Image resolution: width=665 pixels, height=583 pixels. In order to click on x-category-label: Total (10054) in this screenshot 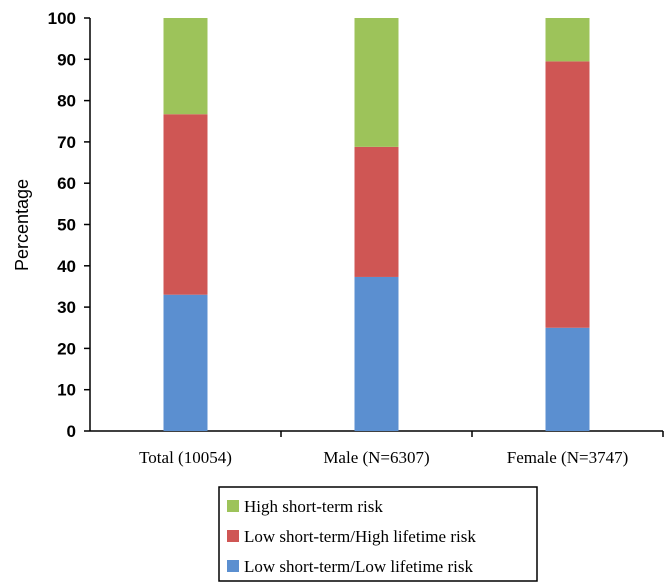, I will do `click(185, 457)`.